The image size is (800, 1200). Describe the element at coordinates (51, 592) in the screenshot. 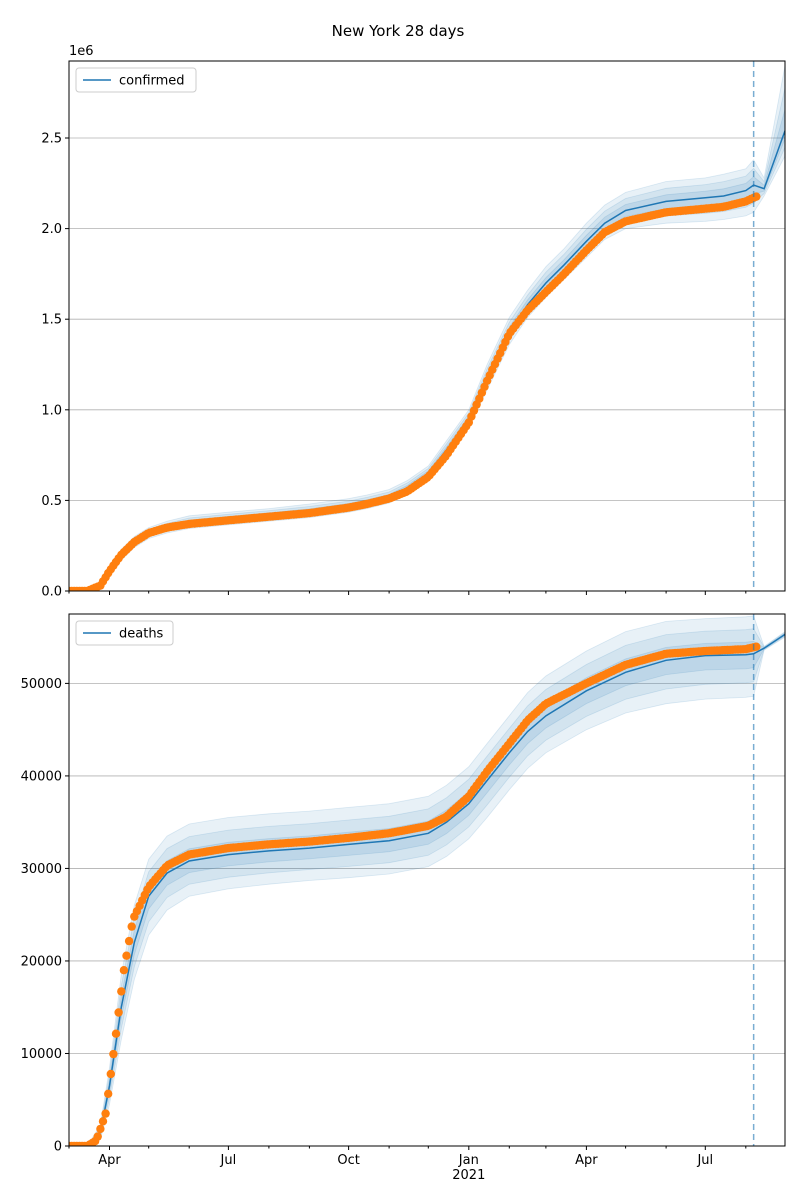

I see `y-tick-label: 0.0` at that location.